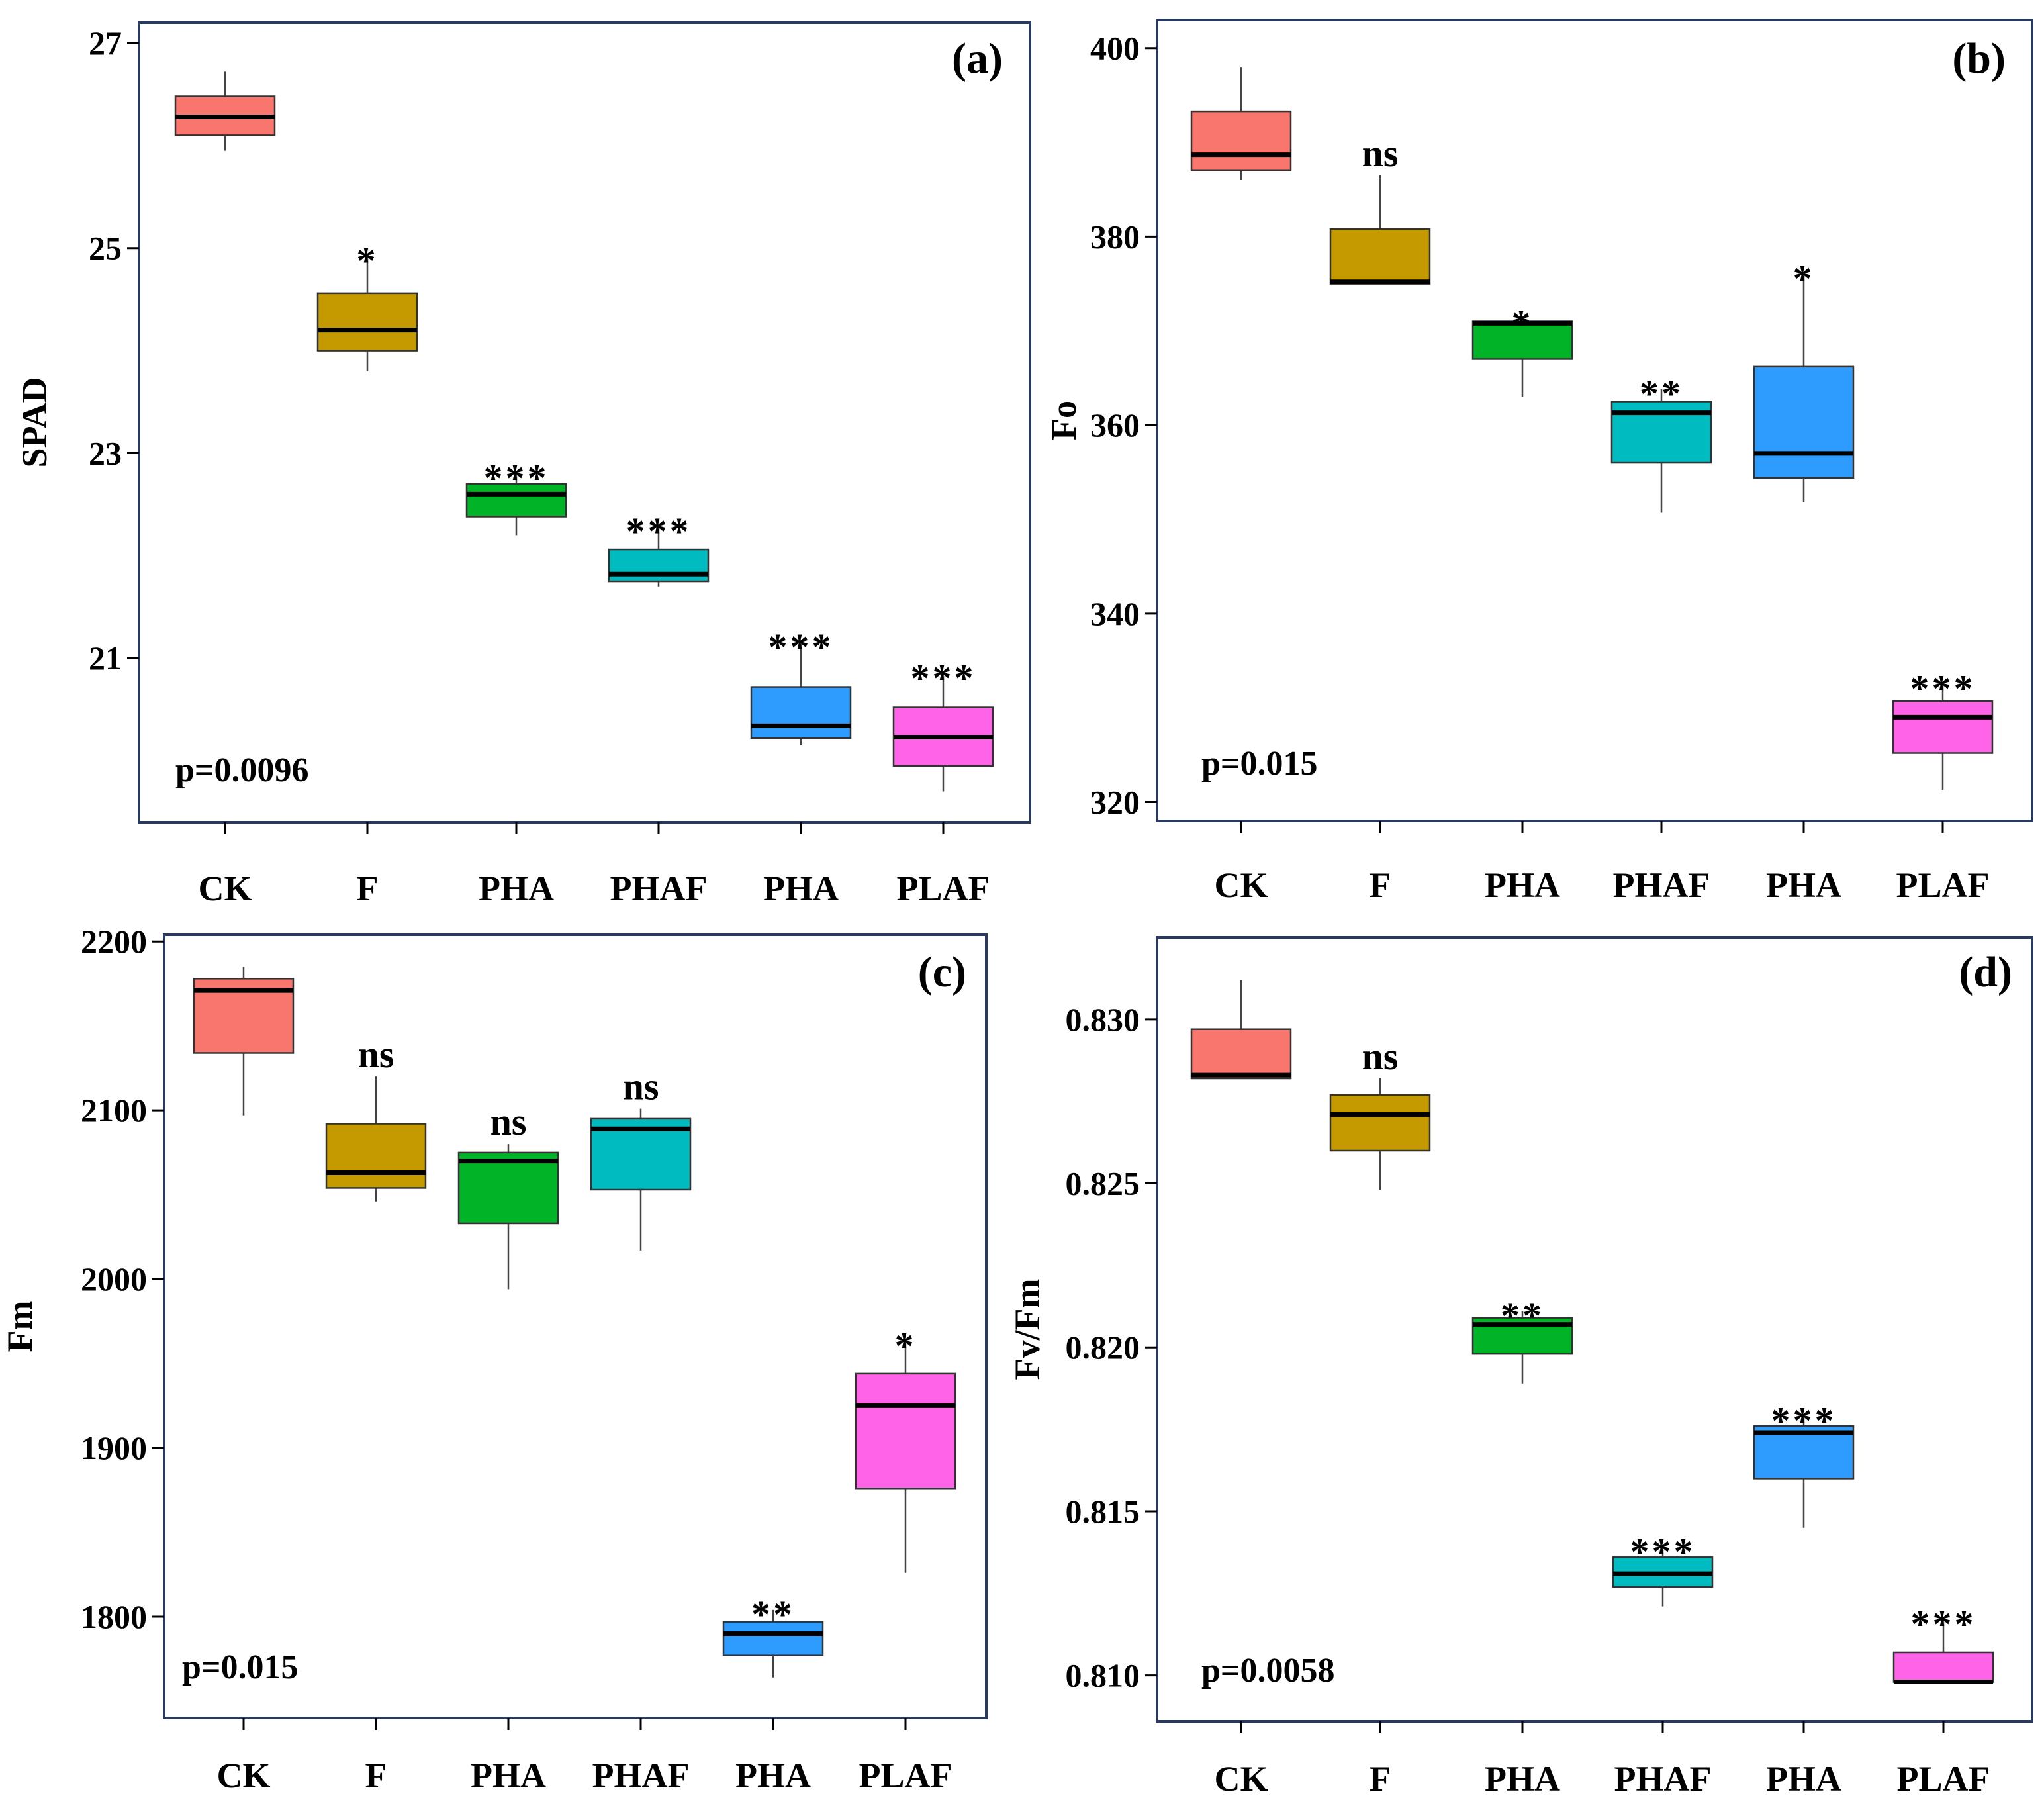 This screenshot has height=1806, width=2044. Describe the element at coordinates (1103, 1019) in the screenshot. I see `y-tick-label: 0.830` at that location.